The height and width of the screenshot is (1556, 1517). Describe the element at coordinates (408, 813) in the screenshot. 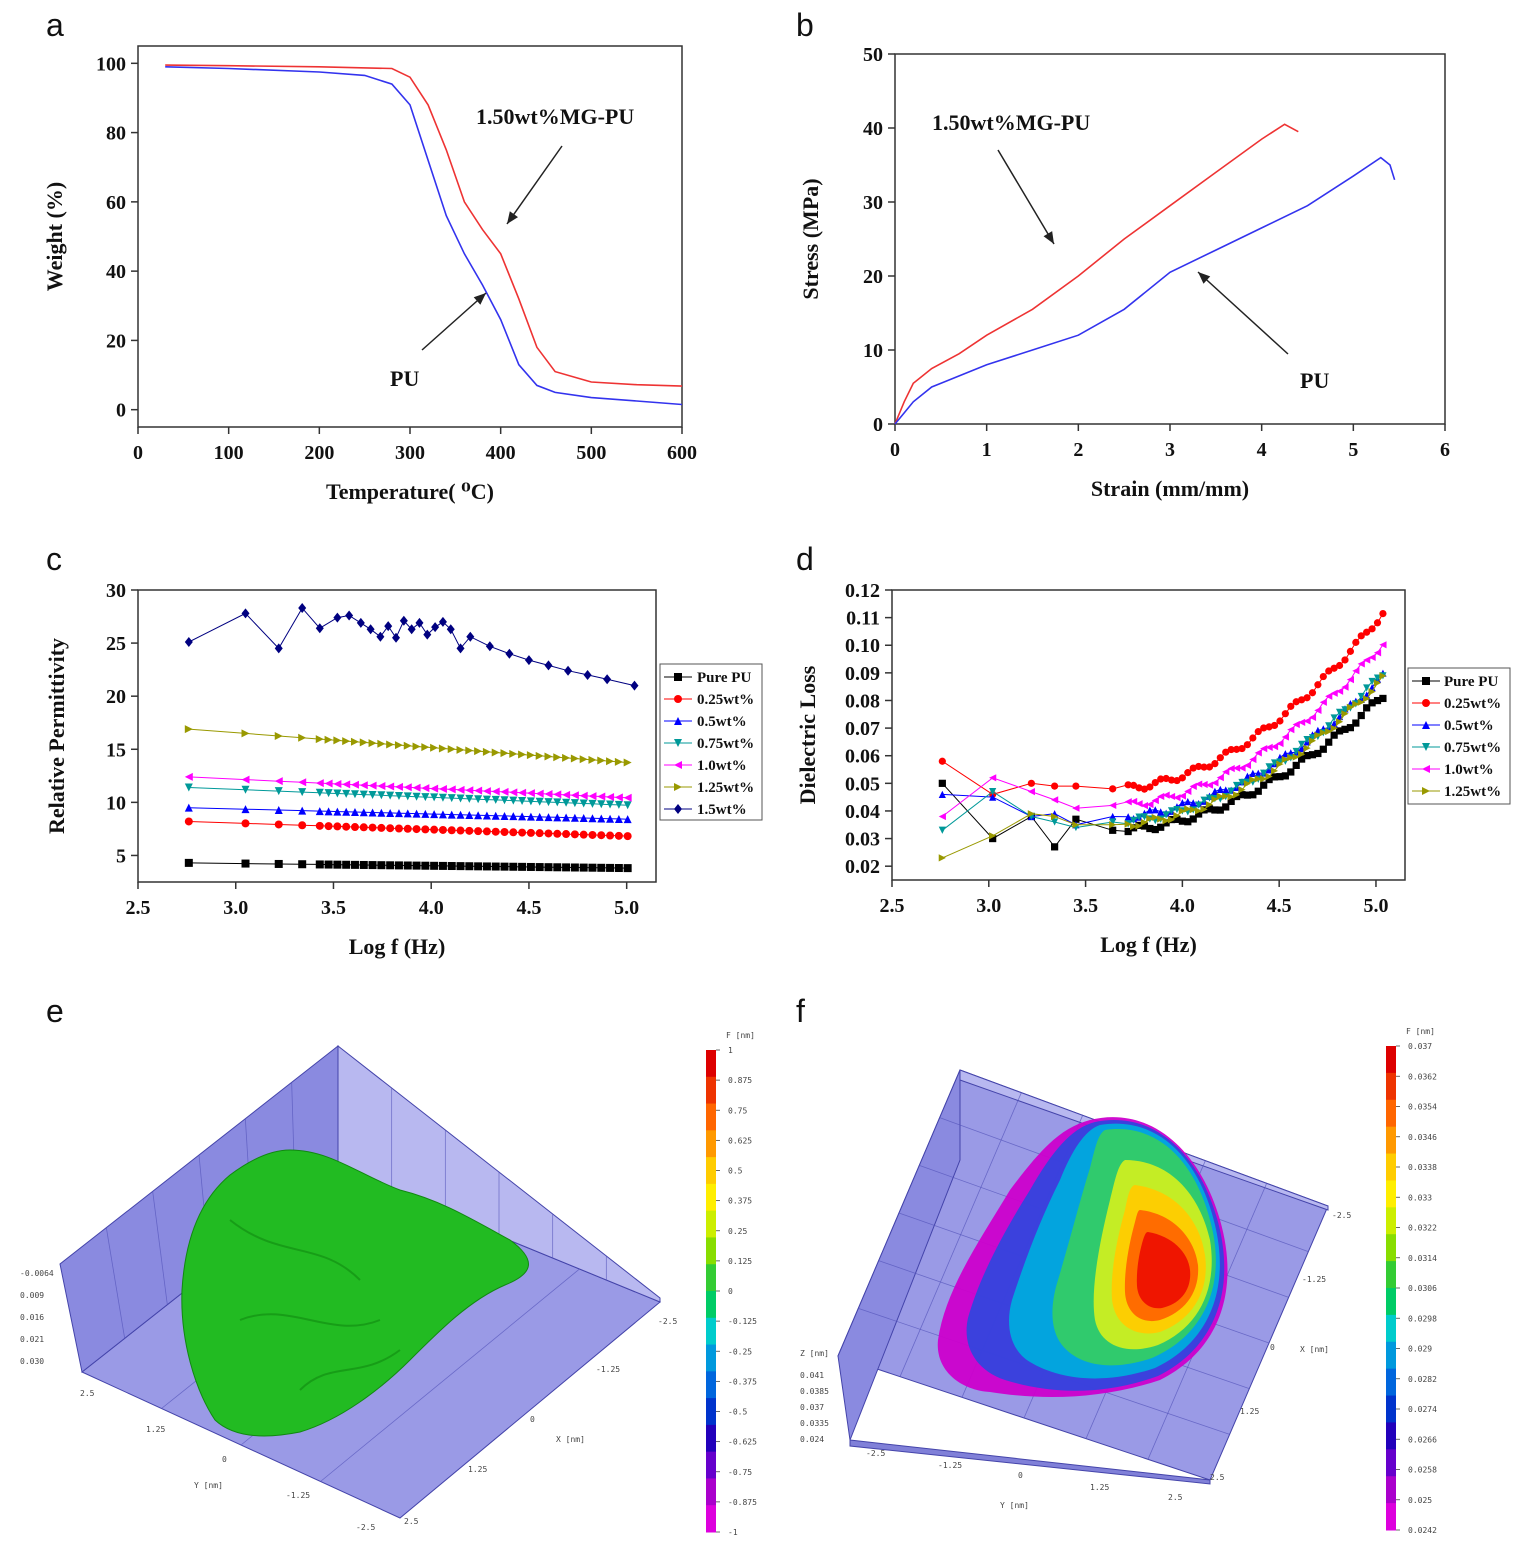

I see `series-0-5wt-` at that location.